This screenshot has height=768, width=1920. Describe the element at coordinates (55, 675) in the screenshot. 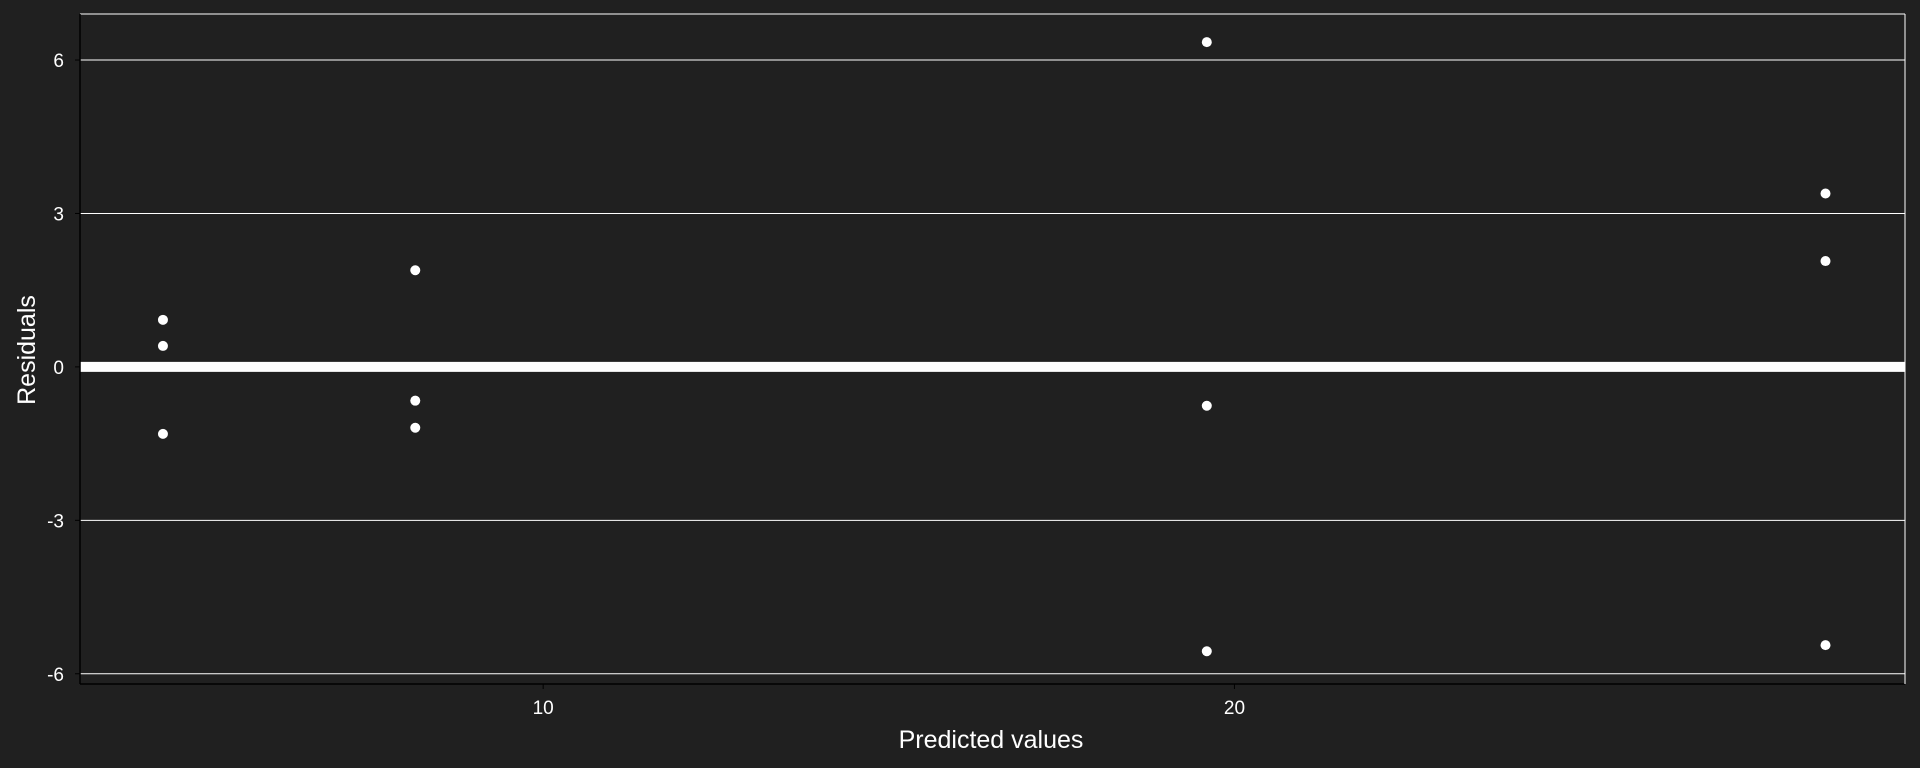

I see `y-tick-label: -6` at that location.